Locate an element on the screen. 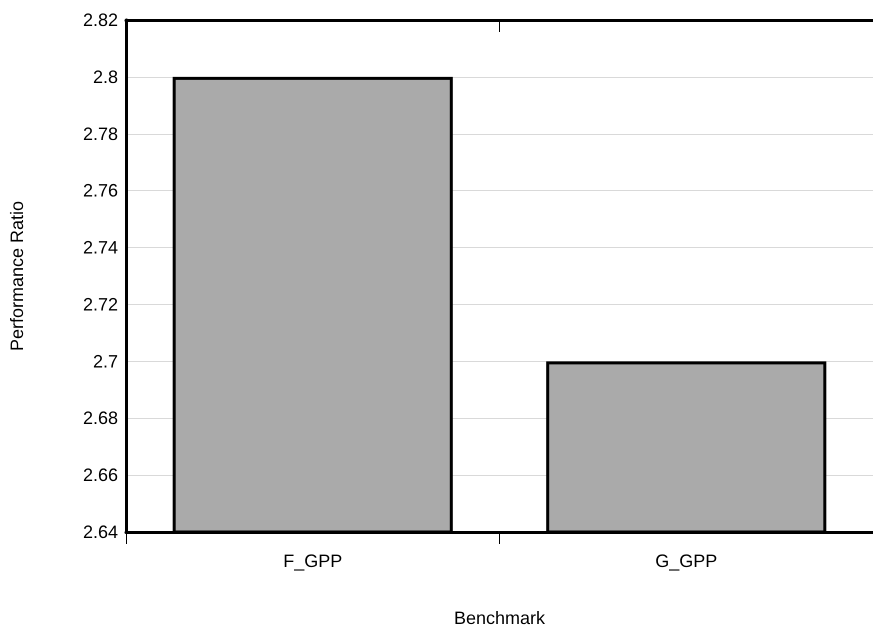 The height and width of the screenshot is (632, 873). y-tick-label: 2.64 is located at coordinates (100, 532).